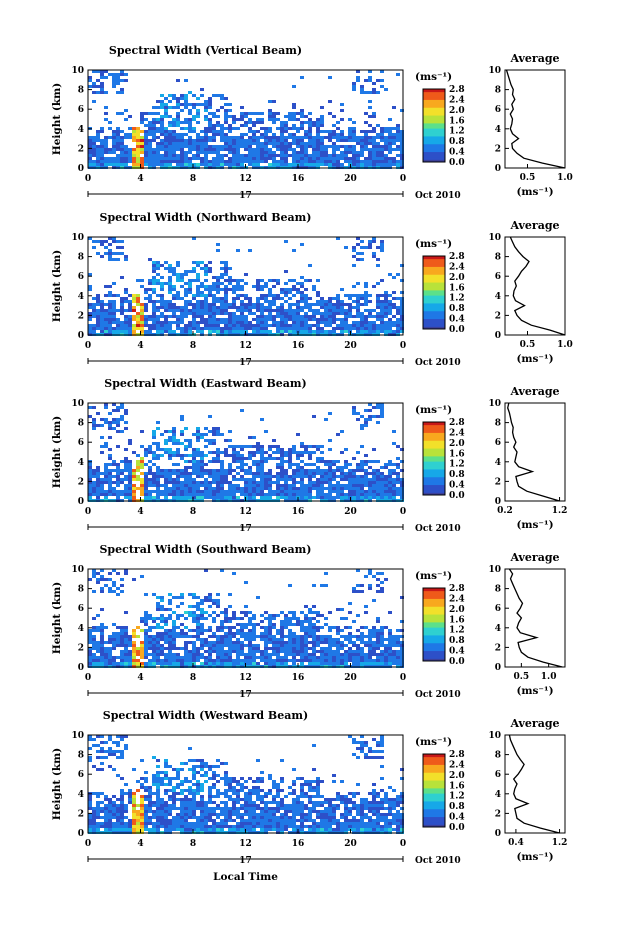 The height and width of the screenshot is (929, 619). Describe the element at coordinates (140, 678) in the screenshot. I see `x-tick-label: 4` at that location.